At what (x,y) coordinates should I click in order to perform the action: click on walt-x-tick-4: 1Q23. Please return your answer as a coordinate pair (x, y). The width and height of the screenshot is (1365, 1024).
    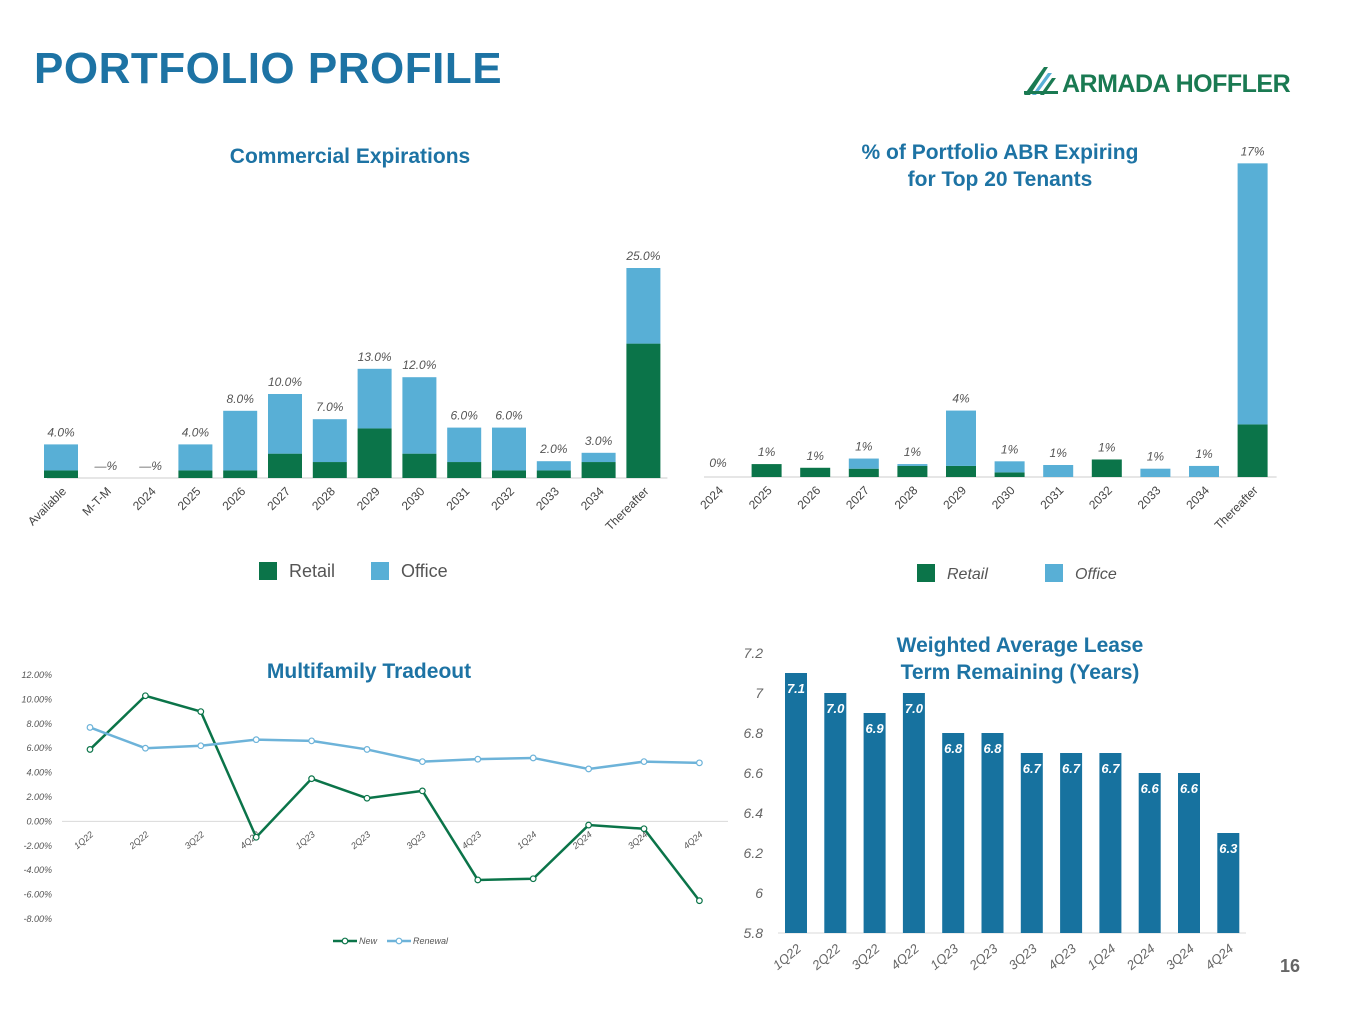
    Looking at the image, I should click on (944, 956).